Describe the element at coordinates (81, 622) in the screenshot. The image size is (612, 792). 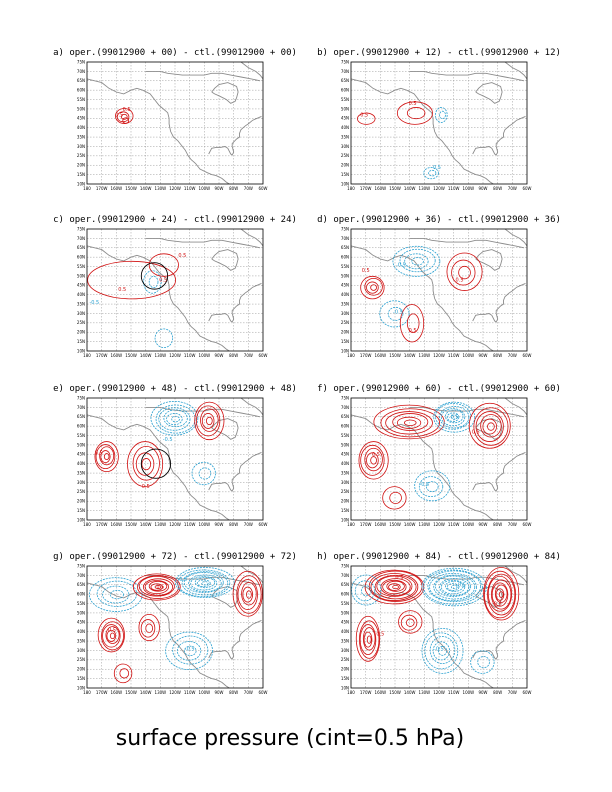
I see `y-tick-label: 45N` at that location.